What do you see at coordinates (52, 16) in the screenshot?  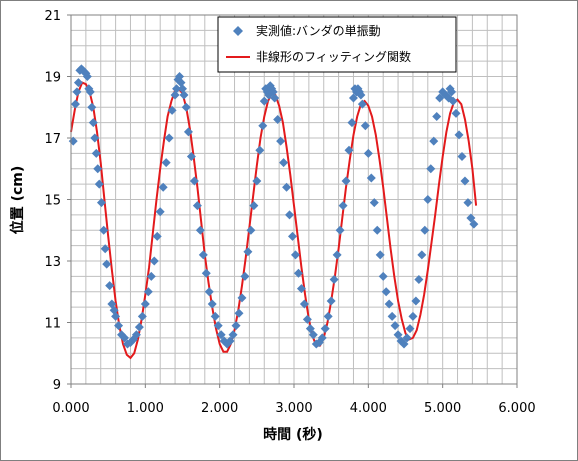 I see `y-tick-label: 21` at bounding box center [52, 16].